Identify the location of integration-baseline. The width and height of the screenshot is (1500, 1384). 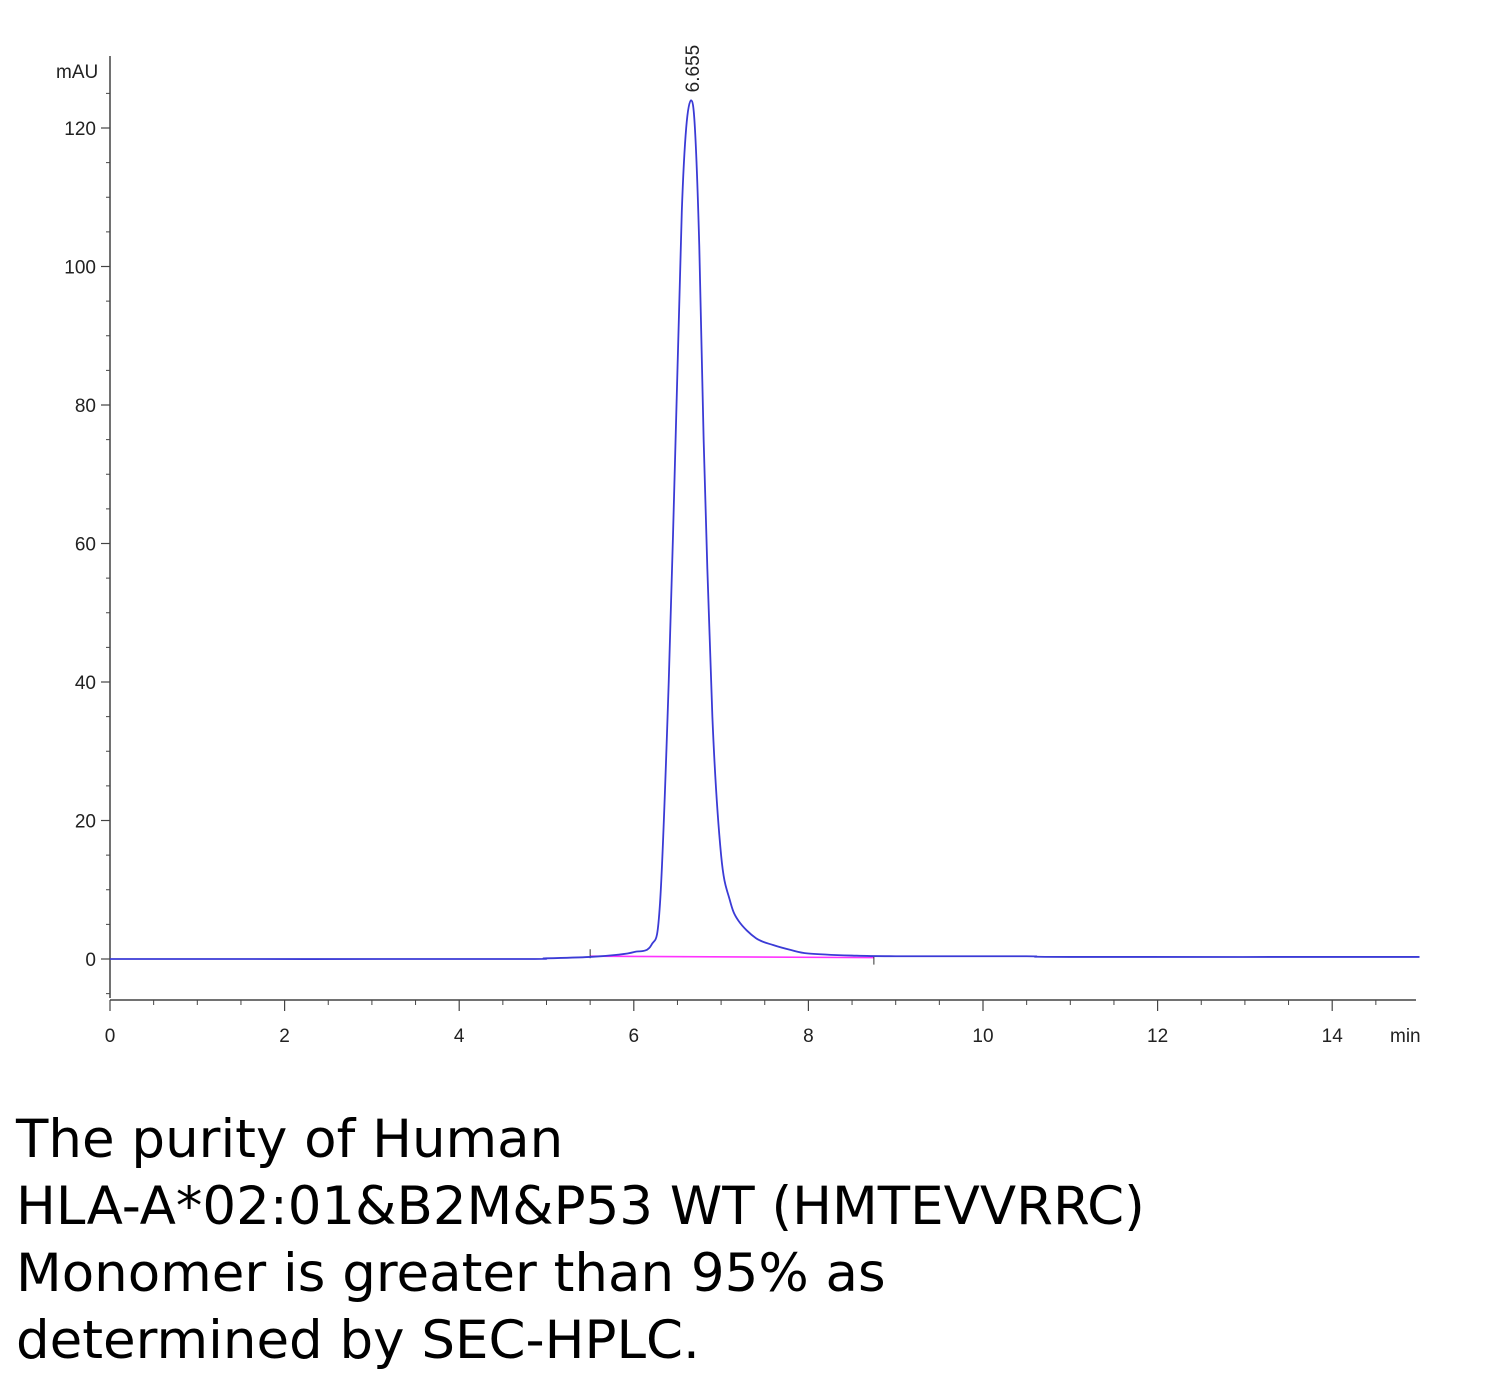
(732, 957).